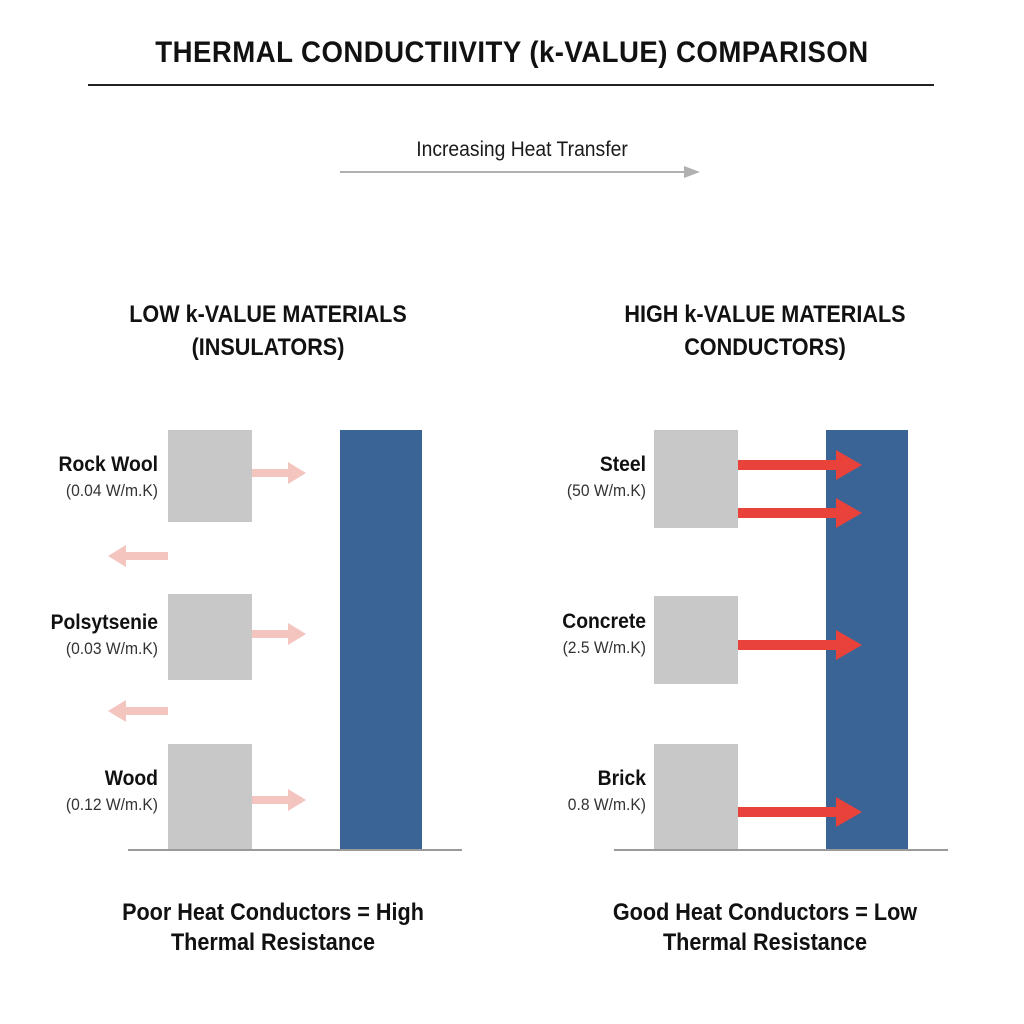  Describe the element at coordinates (273, 912) in the screenshot. I see `low-k-footer-line1: Poor Heat Conductors = High` at that location.